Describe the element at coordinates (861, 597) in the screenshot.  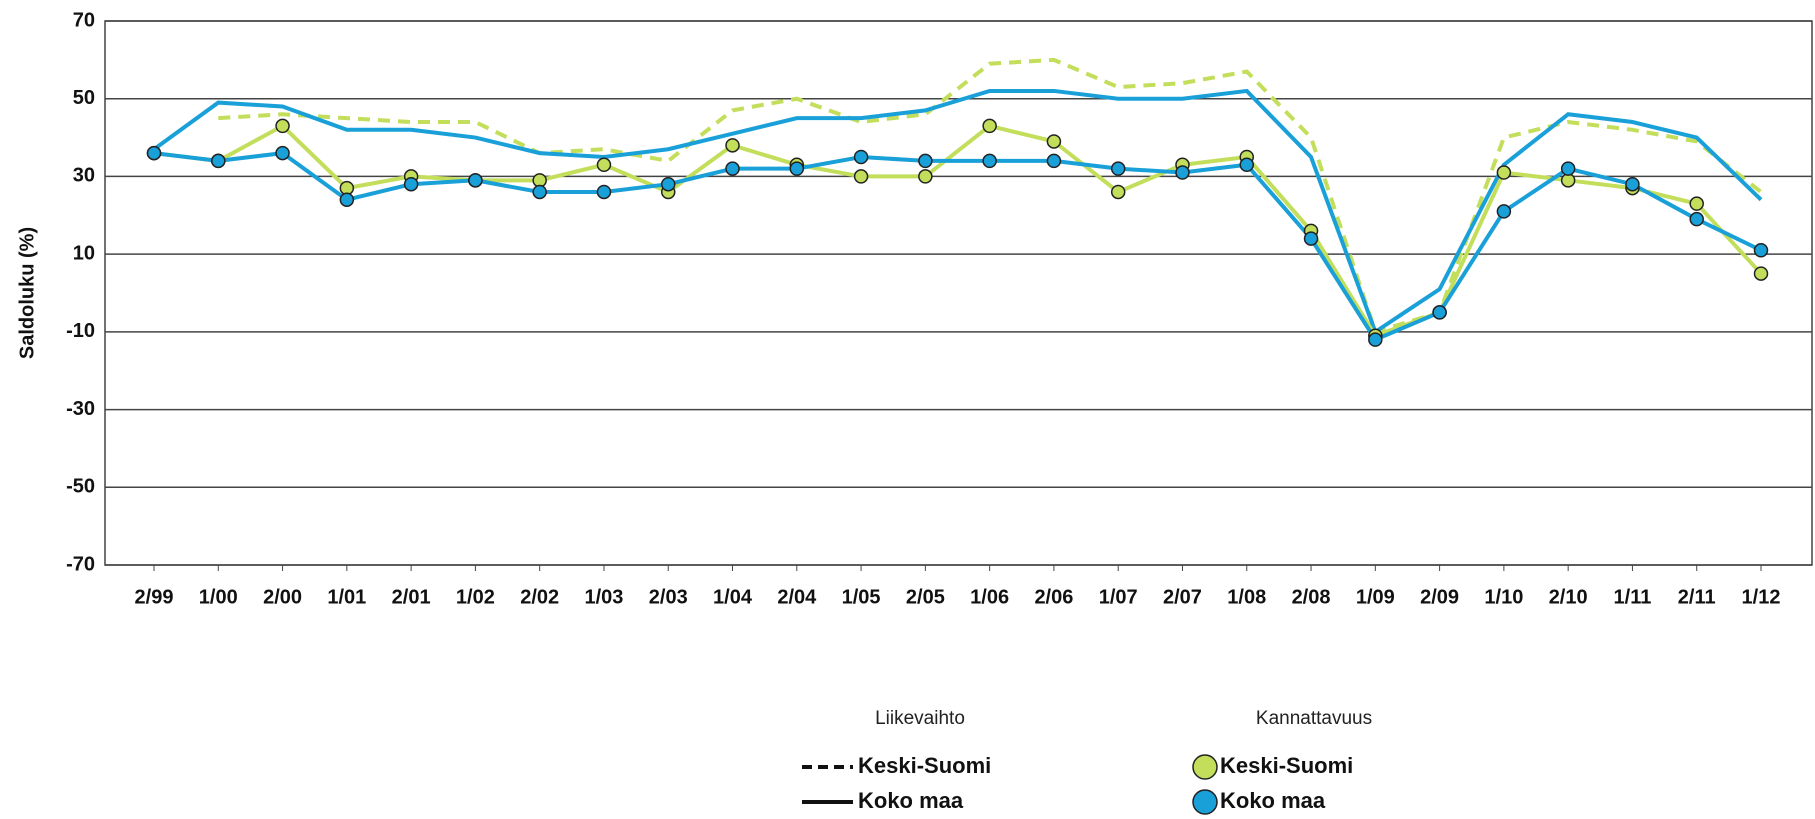
I see `x-tick-label: 1/05` at that location.